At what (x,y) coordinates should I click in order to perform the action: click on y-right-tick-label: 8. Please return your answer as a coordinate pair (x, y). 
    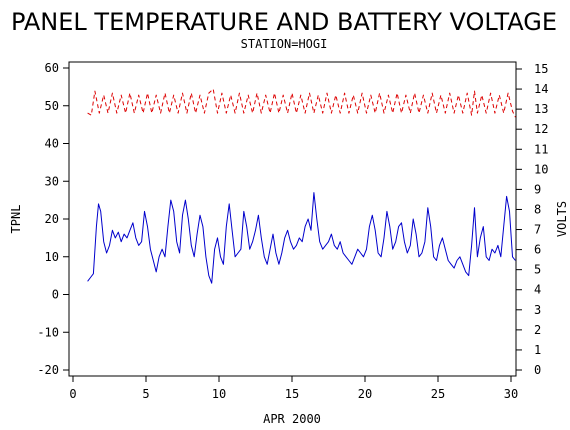
    Looking at the image, I should click on (537, 209).